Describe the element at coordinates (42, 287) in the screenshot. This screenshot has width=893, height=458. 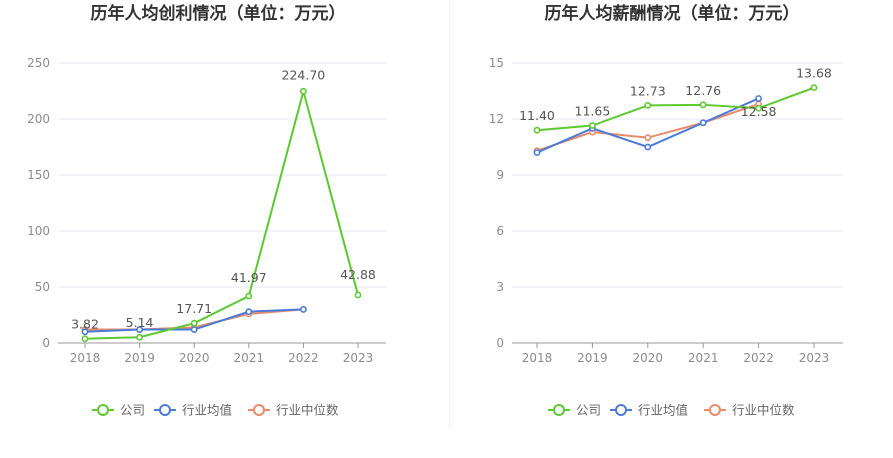
I see `y-tick-label: 50` at that location.